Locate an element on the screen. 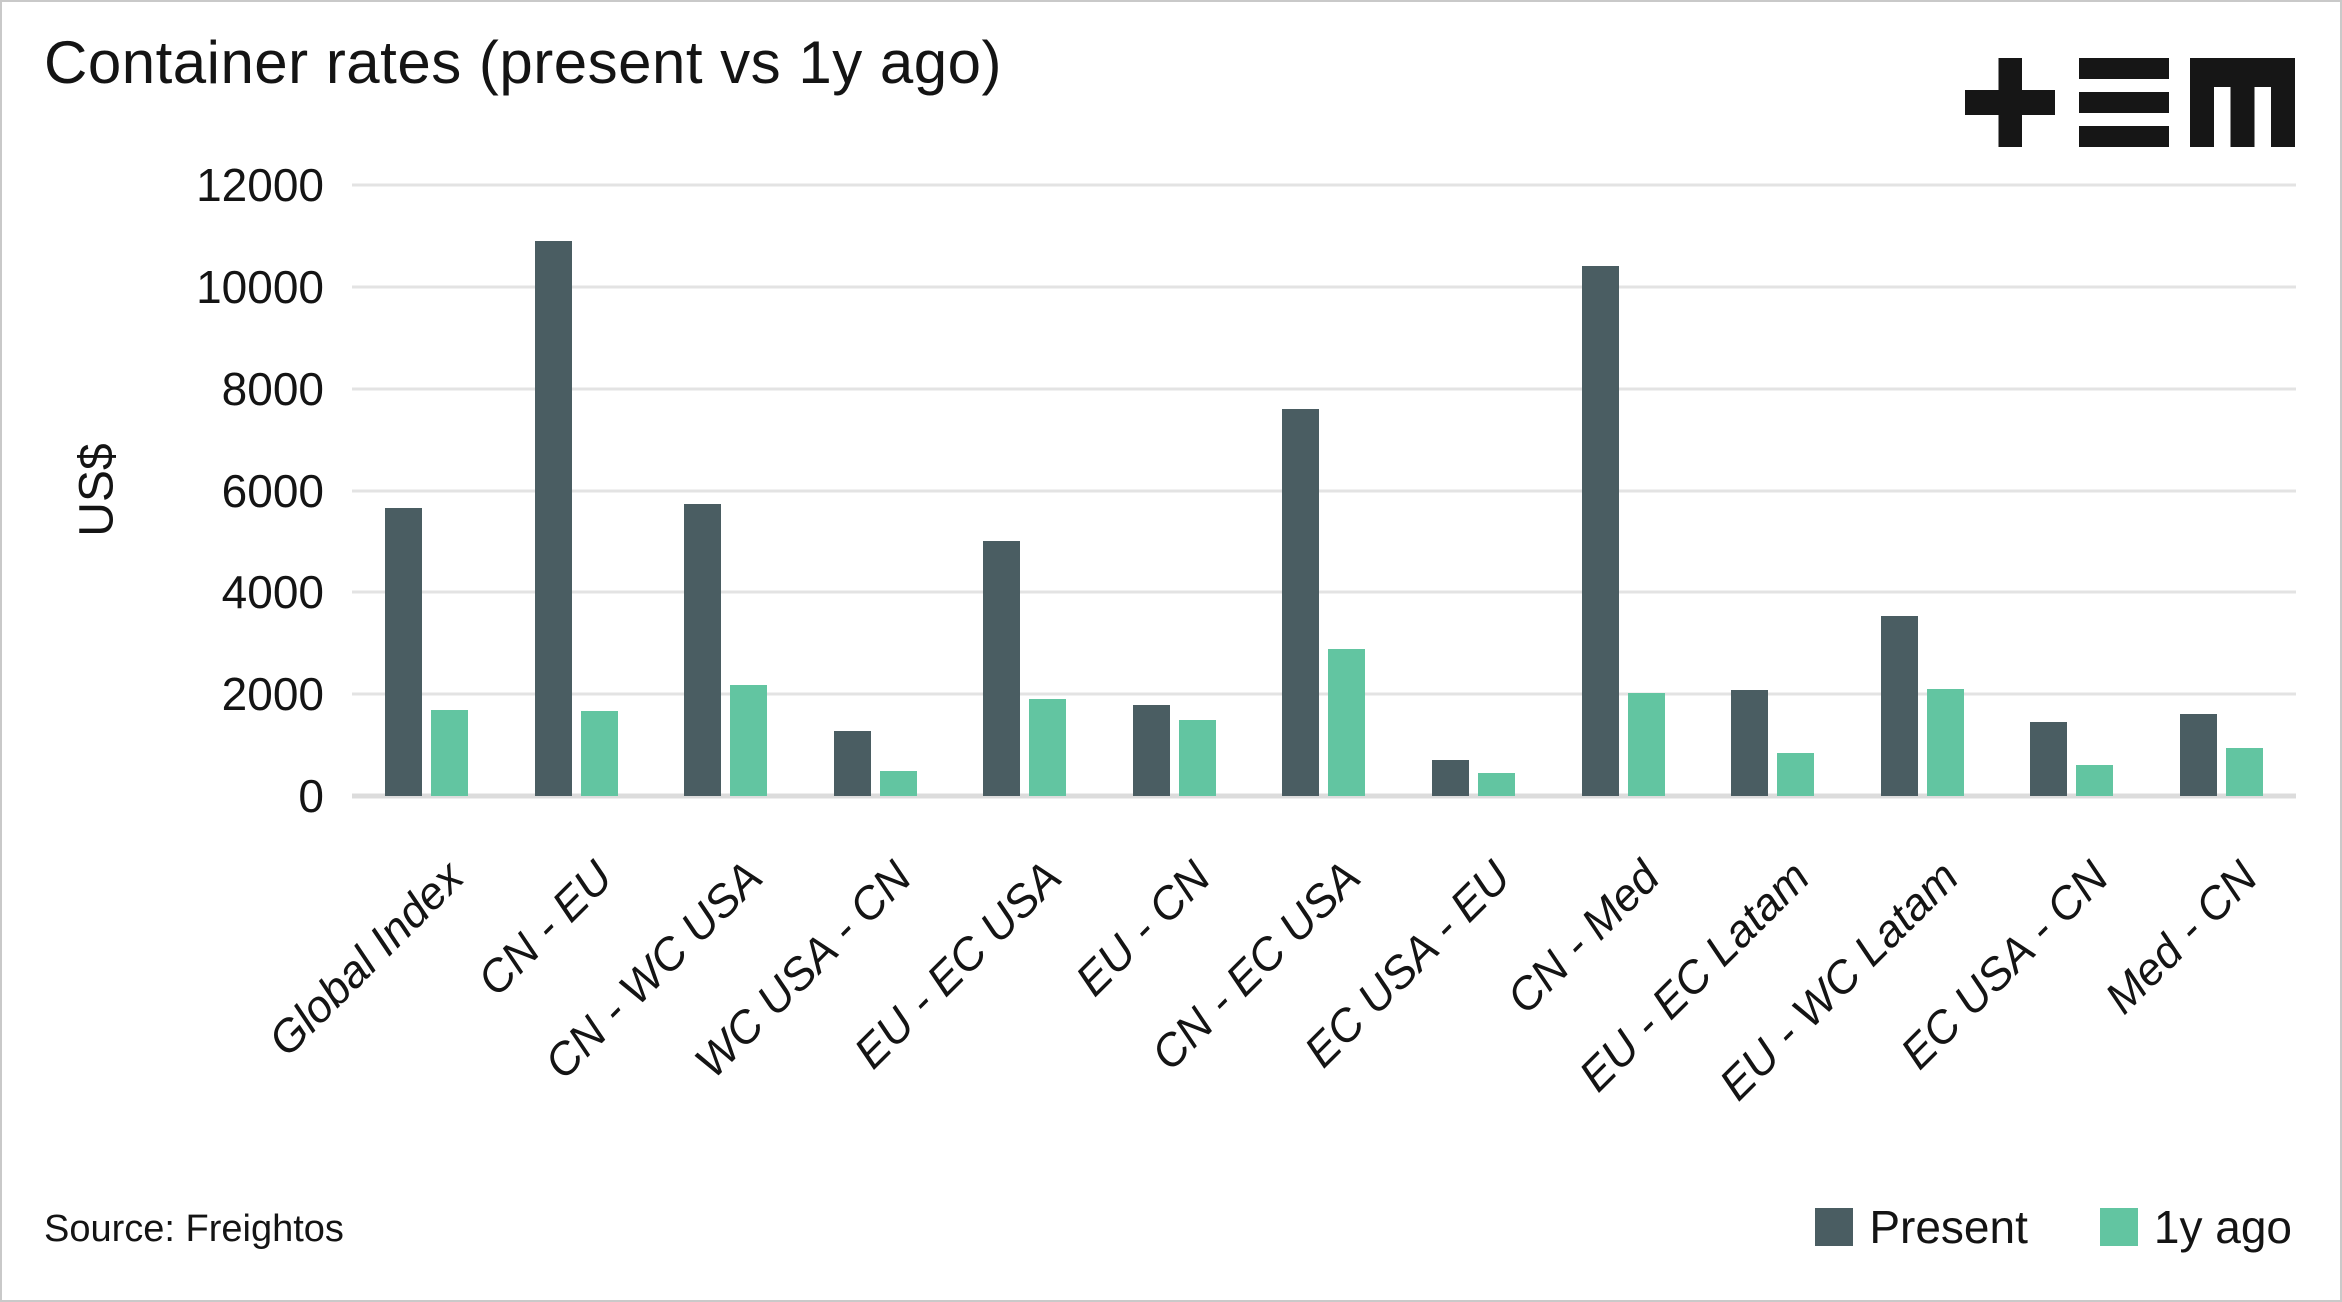  x-axis-label: EU - CN is located at coordinates (1143, 928).